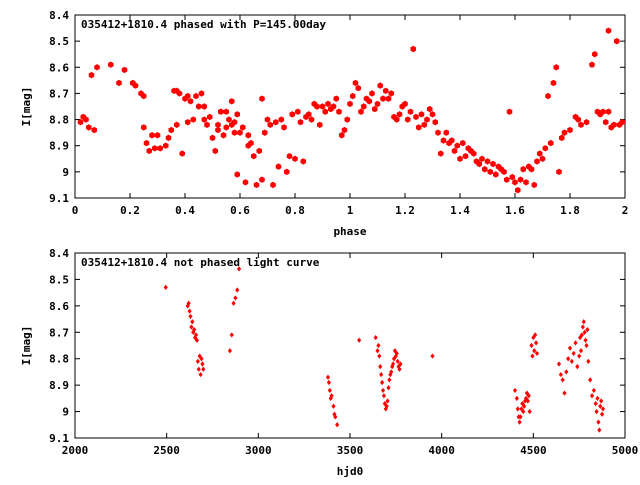 Image resolution: width=640 pixels, height=485 pixels. What do you see at coordinates (75, 210) in the screenshot?
I see `x-tick-label: 0` at bounding box center [75, 210].